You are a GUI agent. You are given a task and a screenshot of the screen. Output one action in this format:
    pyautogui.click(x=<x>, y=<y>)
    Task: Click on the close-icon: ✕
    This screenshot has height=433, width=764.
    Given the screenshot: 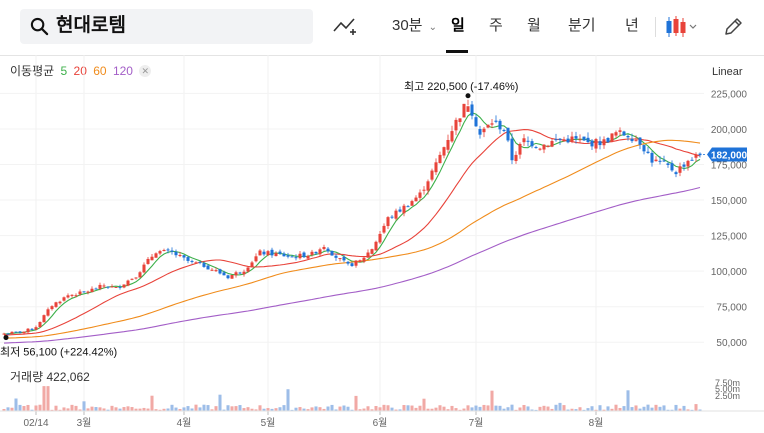 What is the action you would take?
    pyautogui.click(x=145, y=71)
    